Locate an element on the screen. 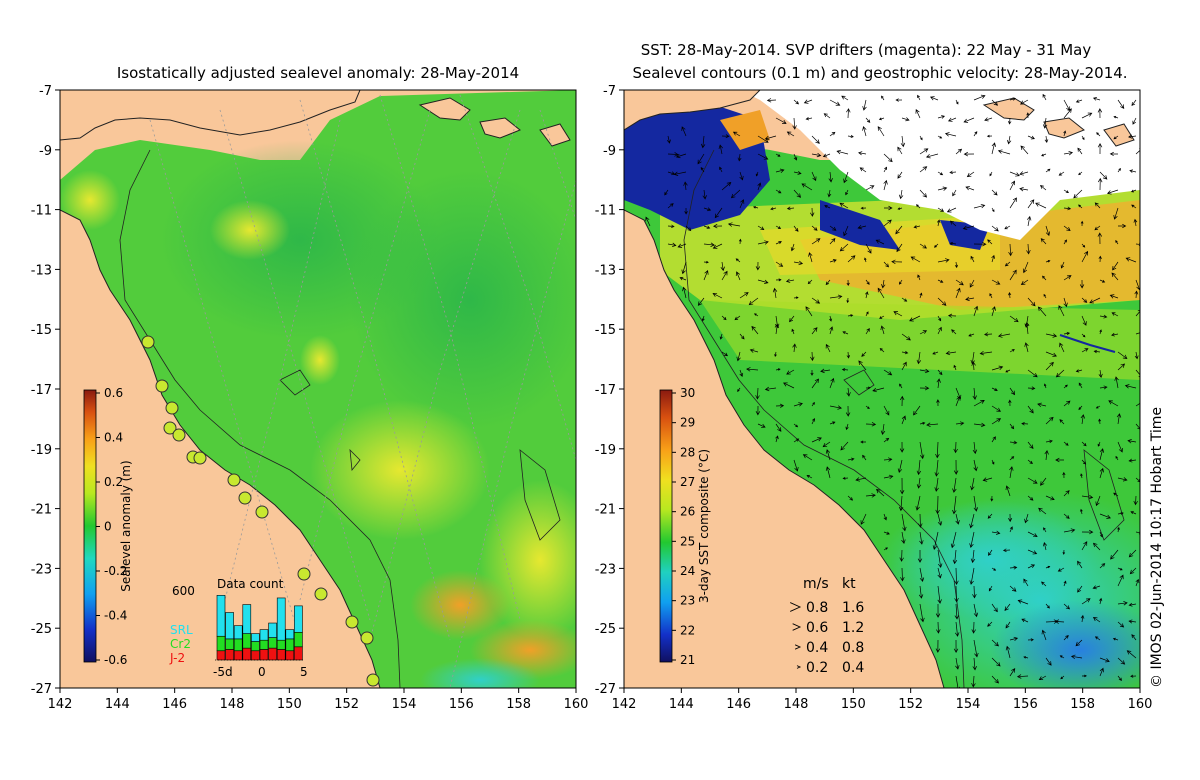 This screenshot has width=1200, height=780. x-tick-label: 148 is located at coordinates (796, 704).